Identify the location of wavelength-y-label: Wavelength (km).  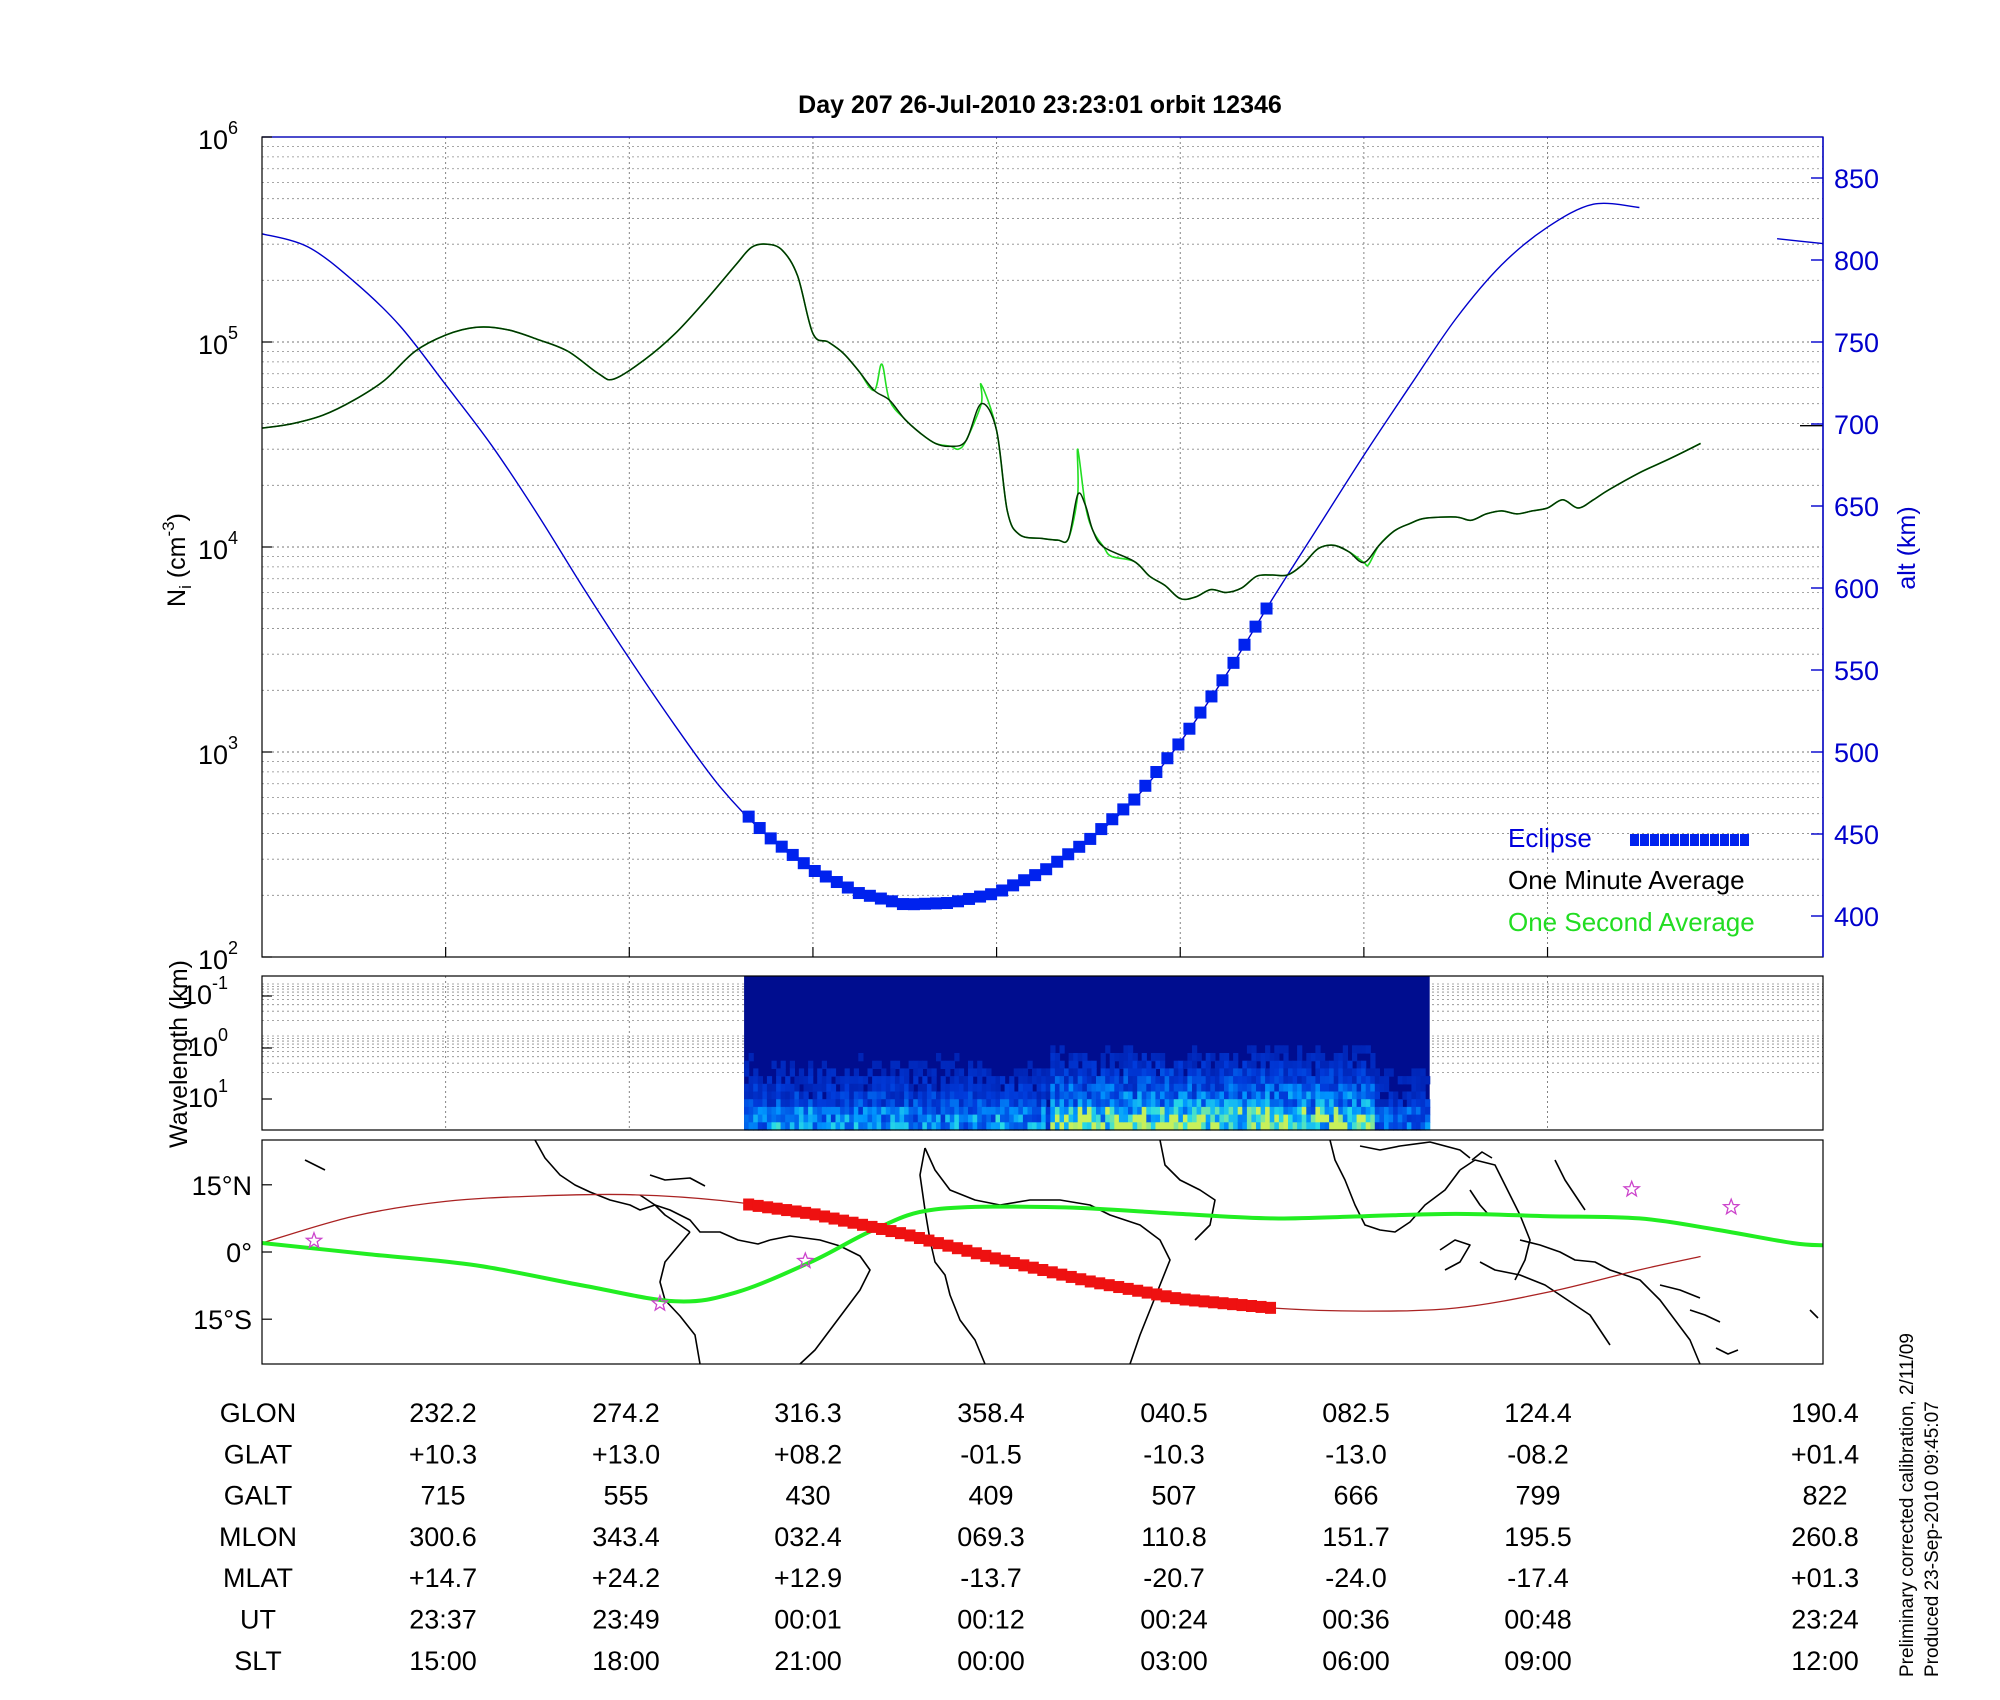
(179, 1054).